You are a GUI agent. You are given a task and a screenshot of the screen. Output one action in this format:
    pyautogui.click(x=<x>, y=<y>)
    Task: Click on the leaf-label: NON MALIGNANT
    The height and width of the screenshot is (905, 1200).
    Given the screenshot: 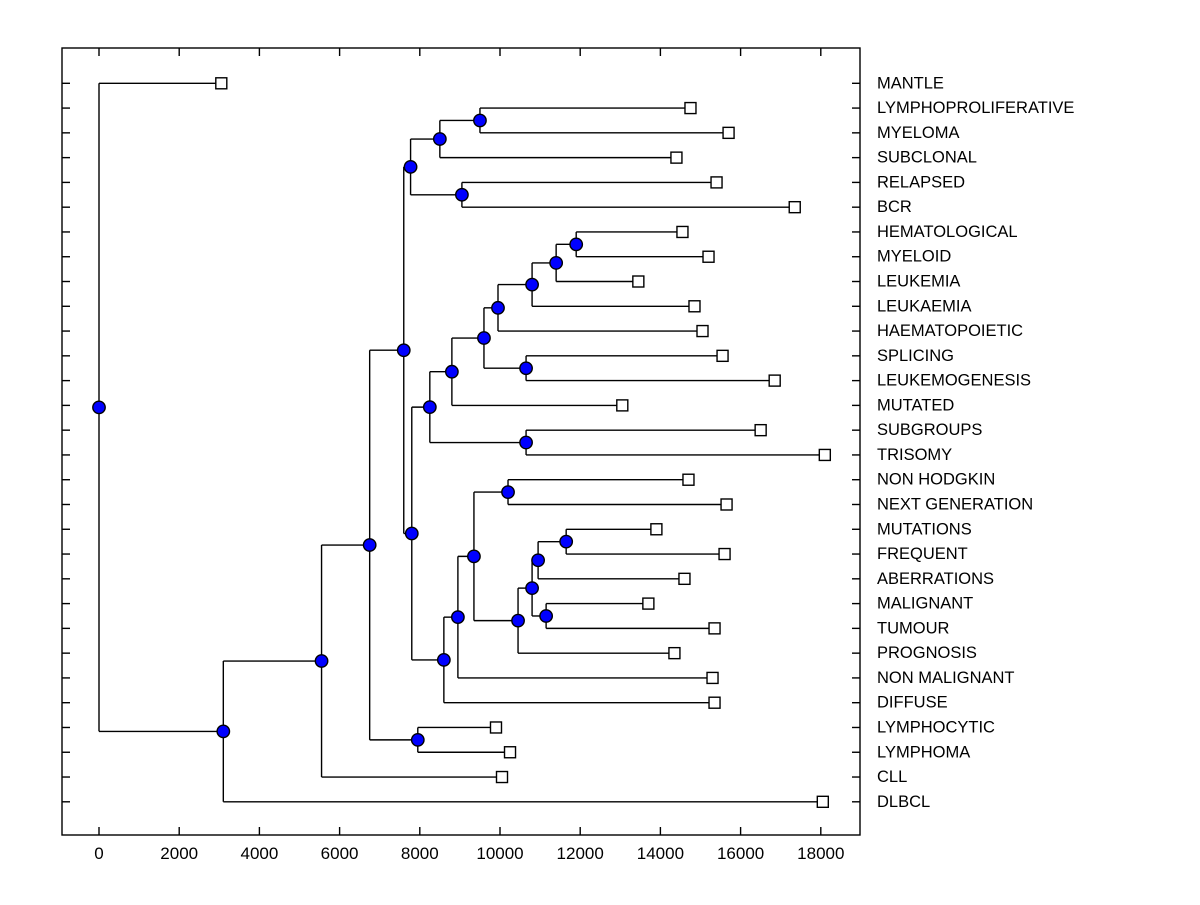 What is the action you would take?
    pyautogui.click(x=946, y=678)
    